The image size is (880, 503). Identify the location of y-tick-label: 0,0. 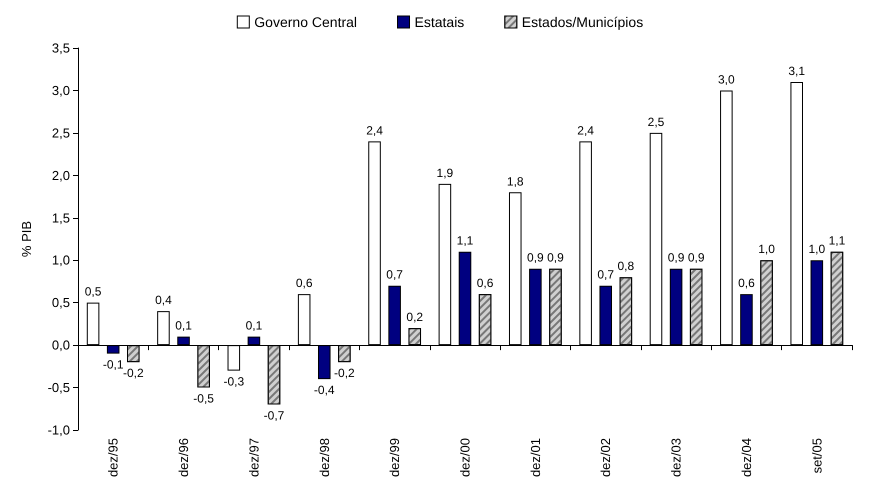
(61, 345).